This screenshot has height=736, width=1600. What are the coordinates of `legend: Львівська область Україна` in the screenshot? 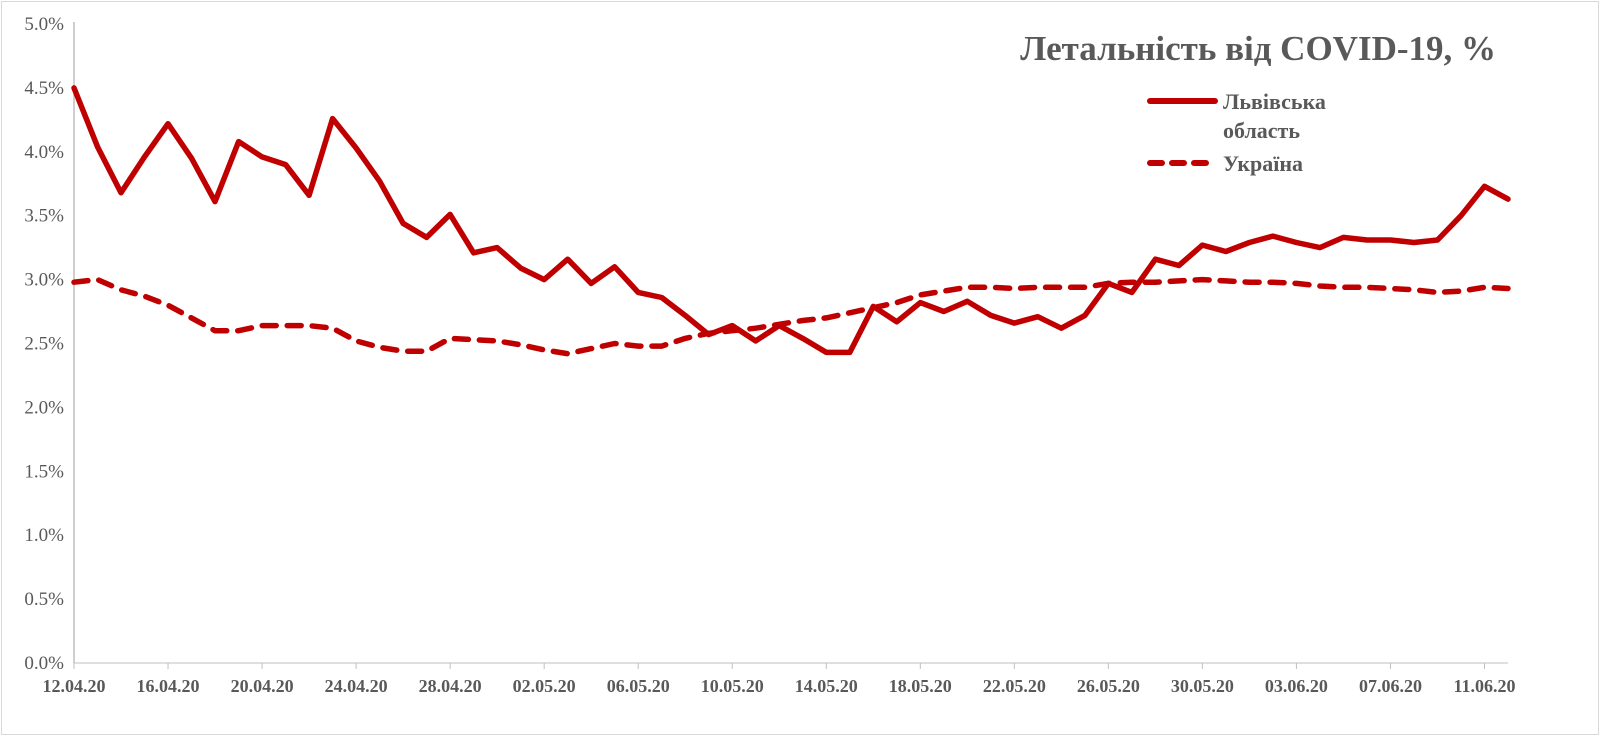 It's located at (1236, 132).